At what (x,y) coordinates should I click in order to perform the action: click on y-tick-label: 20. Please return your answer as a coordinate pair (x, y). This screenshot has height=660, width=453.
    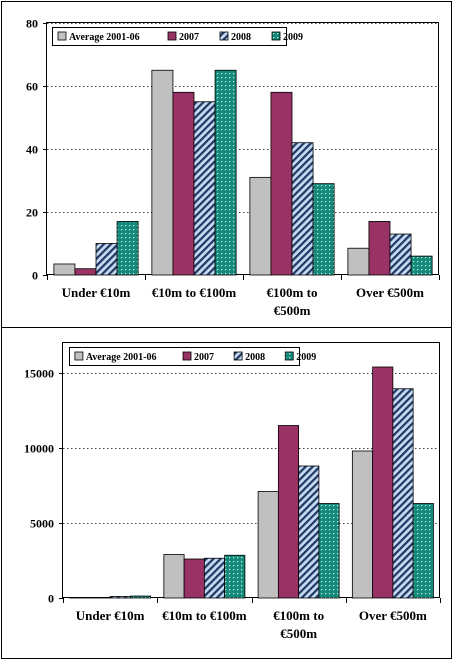
    Looking at the image, I should click on (32, 213).